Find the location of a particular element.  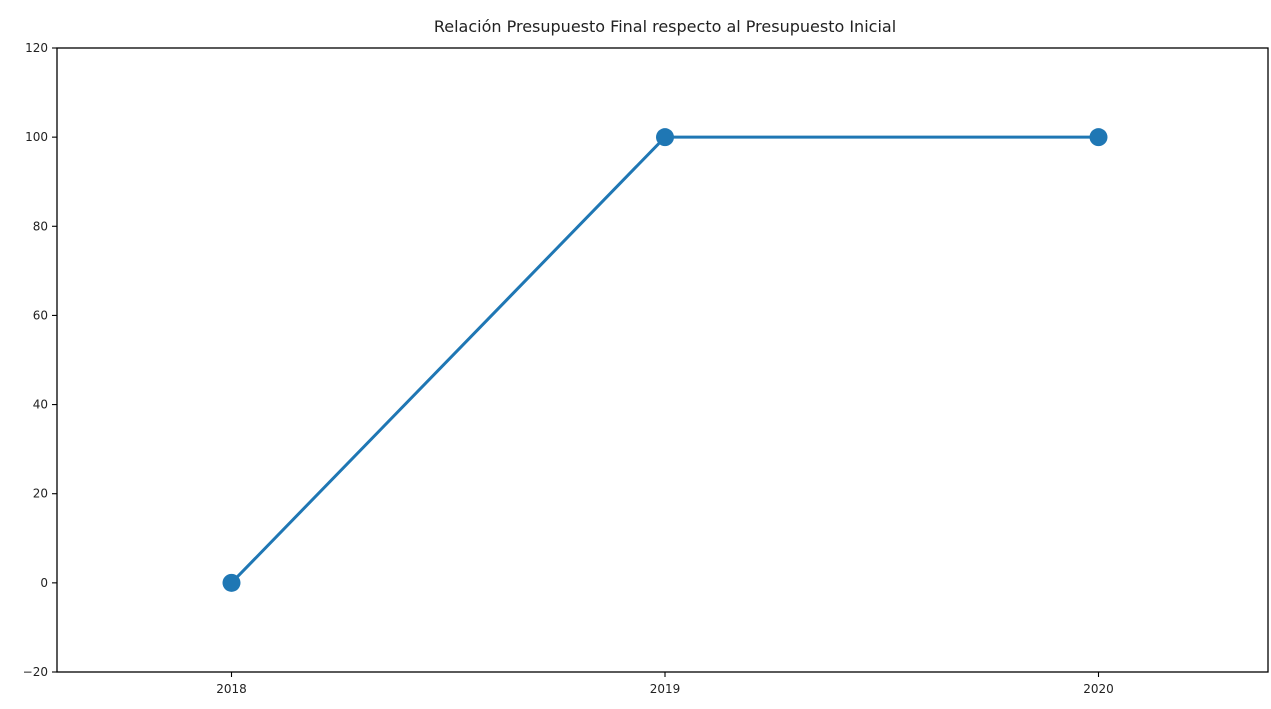

y-axis: −20 0 20 40 60 80 100 120 is located at coordinates (40, 360).